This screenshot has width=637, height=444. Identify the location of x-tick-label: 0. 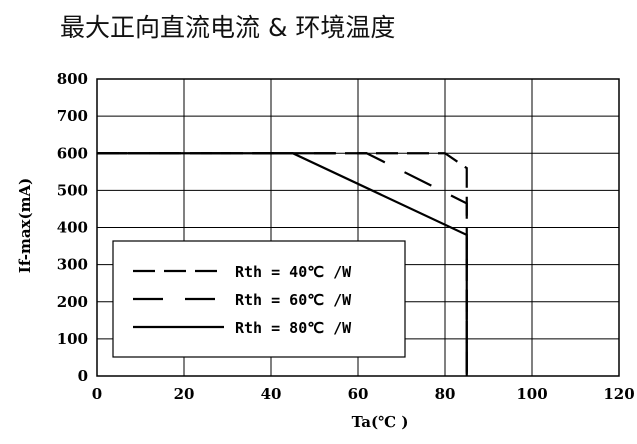
(97, 394).